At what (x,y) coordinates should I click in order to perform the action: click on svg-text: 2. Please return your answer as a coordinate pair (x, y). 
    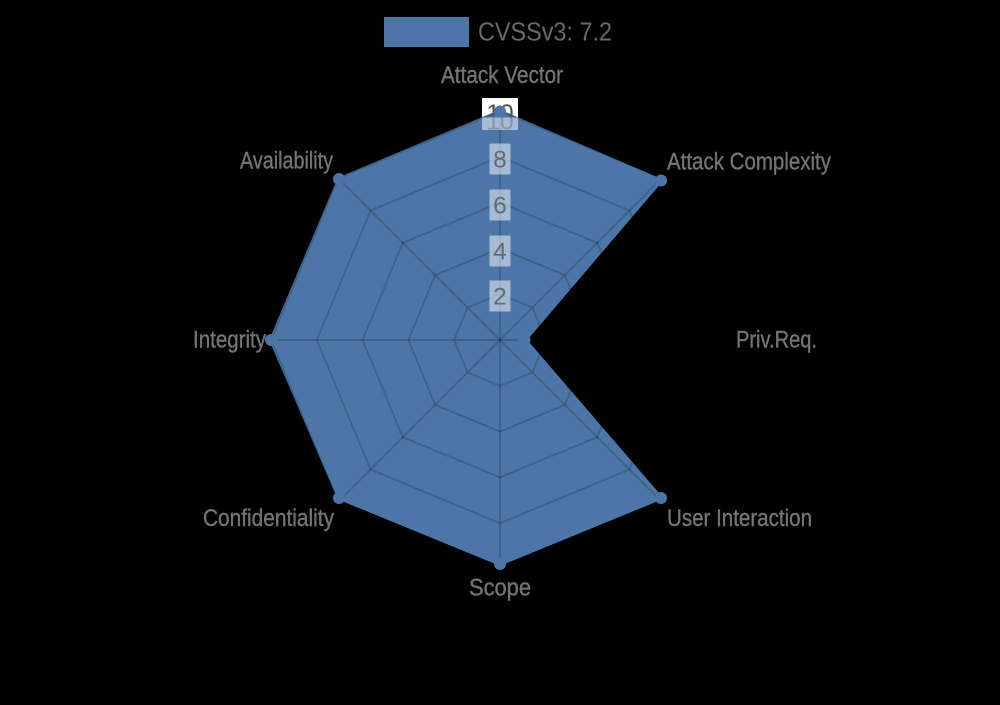
    Looking at the image, I should click on (500, 297).